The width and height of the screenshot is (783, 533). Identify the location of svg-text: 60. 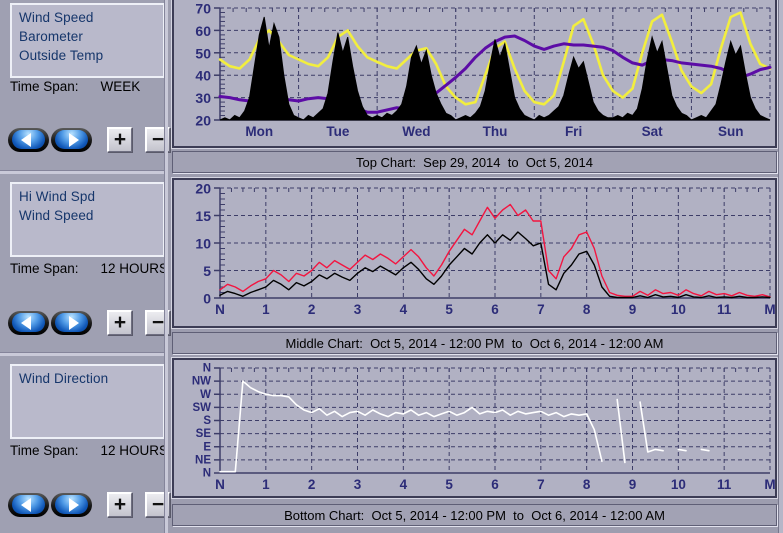
(203, 31).